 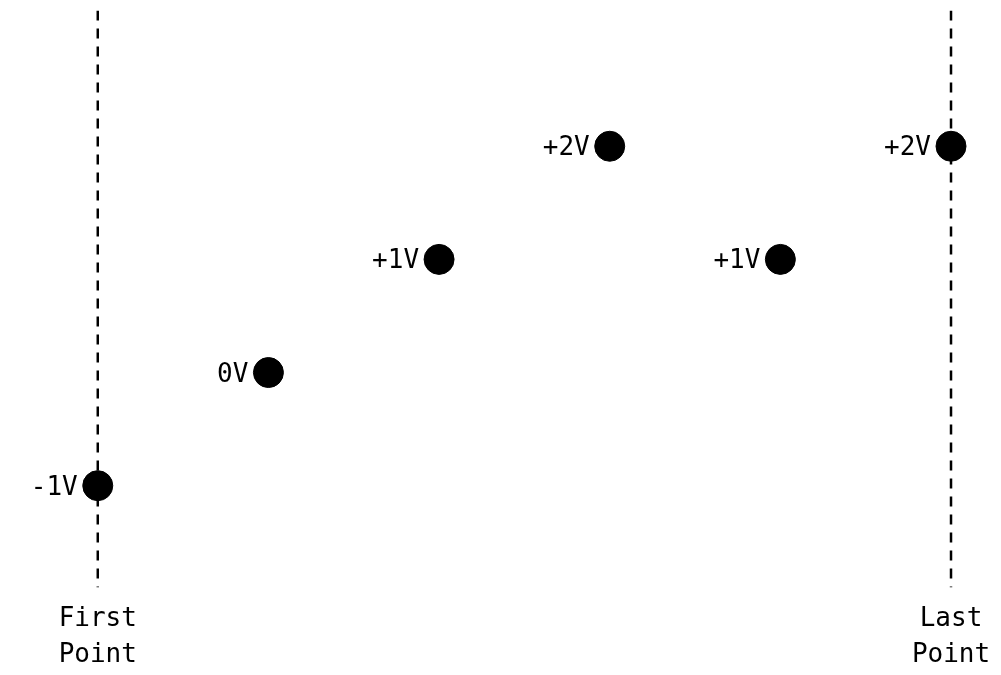 What do you see at coordinates (54, 485) in the screenshot?
I see `data-label: -1V` at bounding box center [54, 485].